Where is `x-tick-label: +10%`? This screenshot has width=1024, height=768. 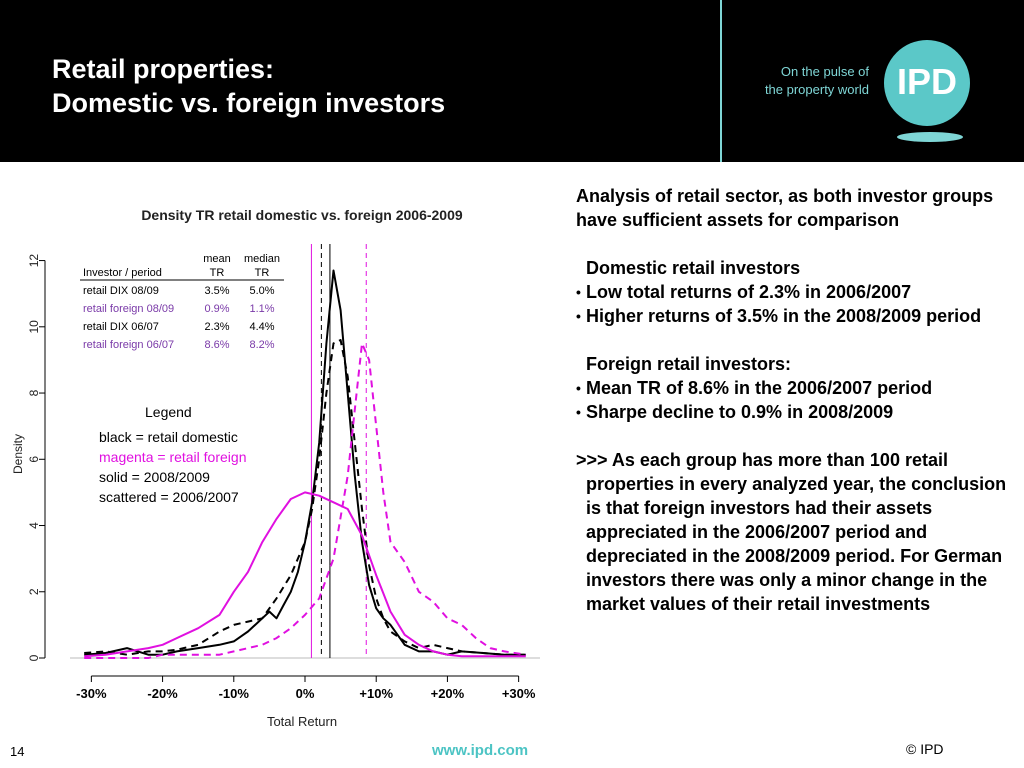
x-tick-label: +10% is located at coordinates (376, 693).